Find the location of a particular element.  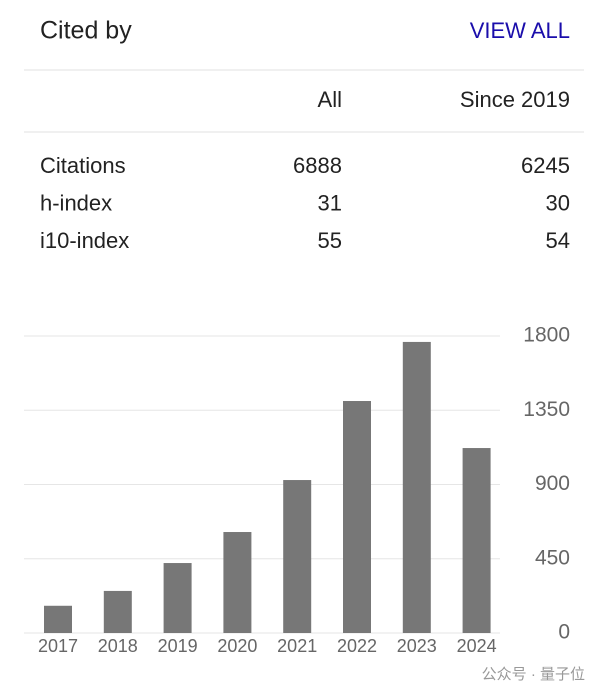

y-tick-label: 900 is located at coordinates (552, 483).